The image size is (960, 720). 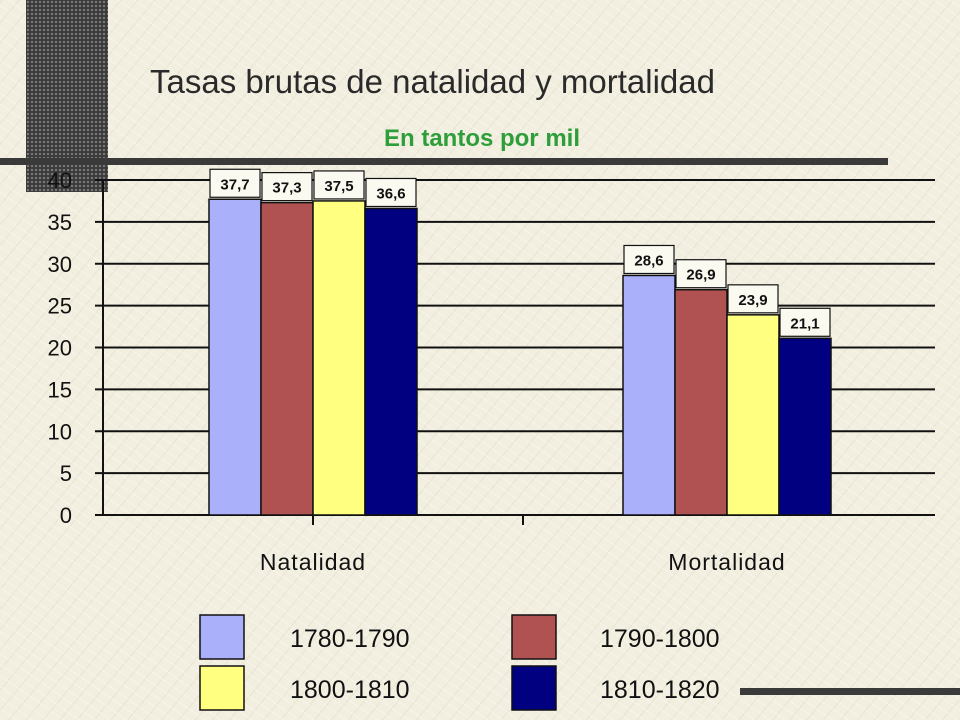 What do you see at coordinates (313, 562) in the screenshot?
I see `x-category-label: Natalidad` at bounding box center [313, 562].